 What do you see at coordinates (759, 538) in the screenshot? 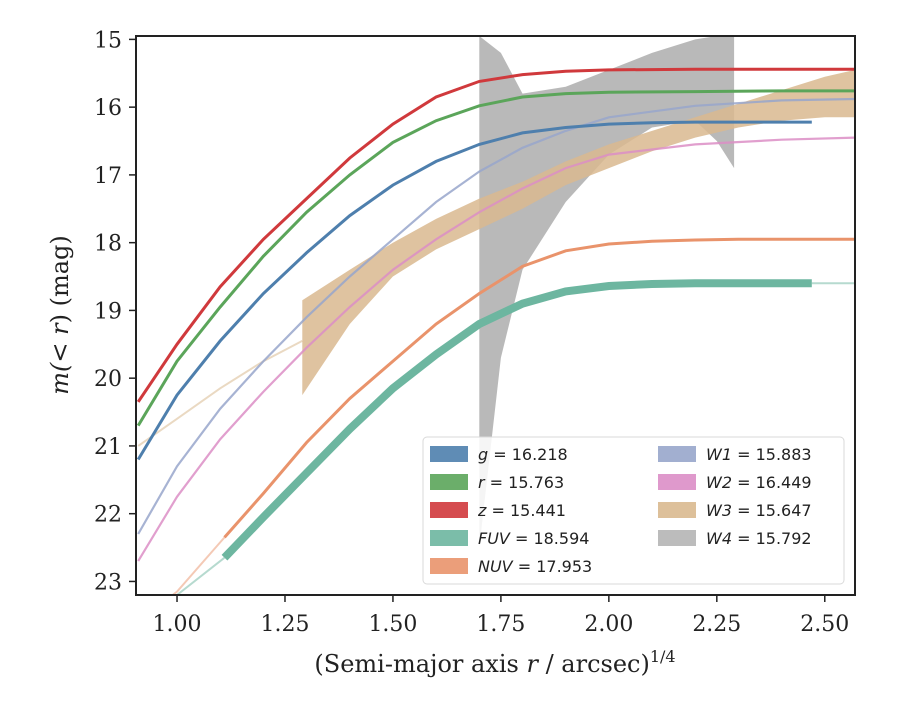
I see `legend-label-w4: W4 = 15.792` at bounding box center [759, 538].